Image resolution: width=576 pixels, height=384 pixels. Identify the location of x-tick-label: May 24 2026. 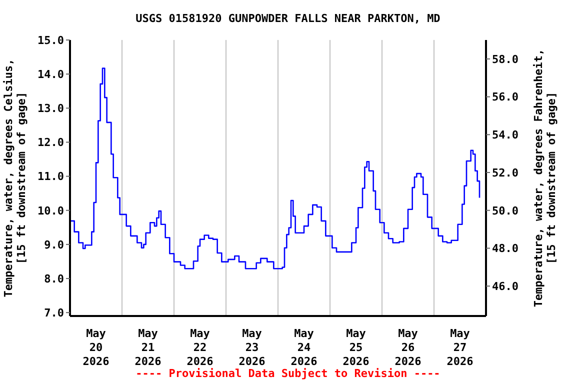
(304, 347).